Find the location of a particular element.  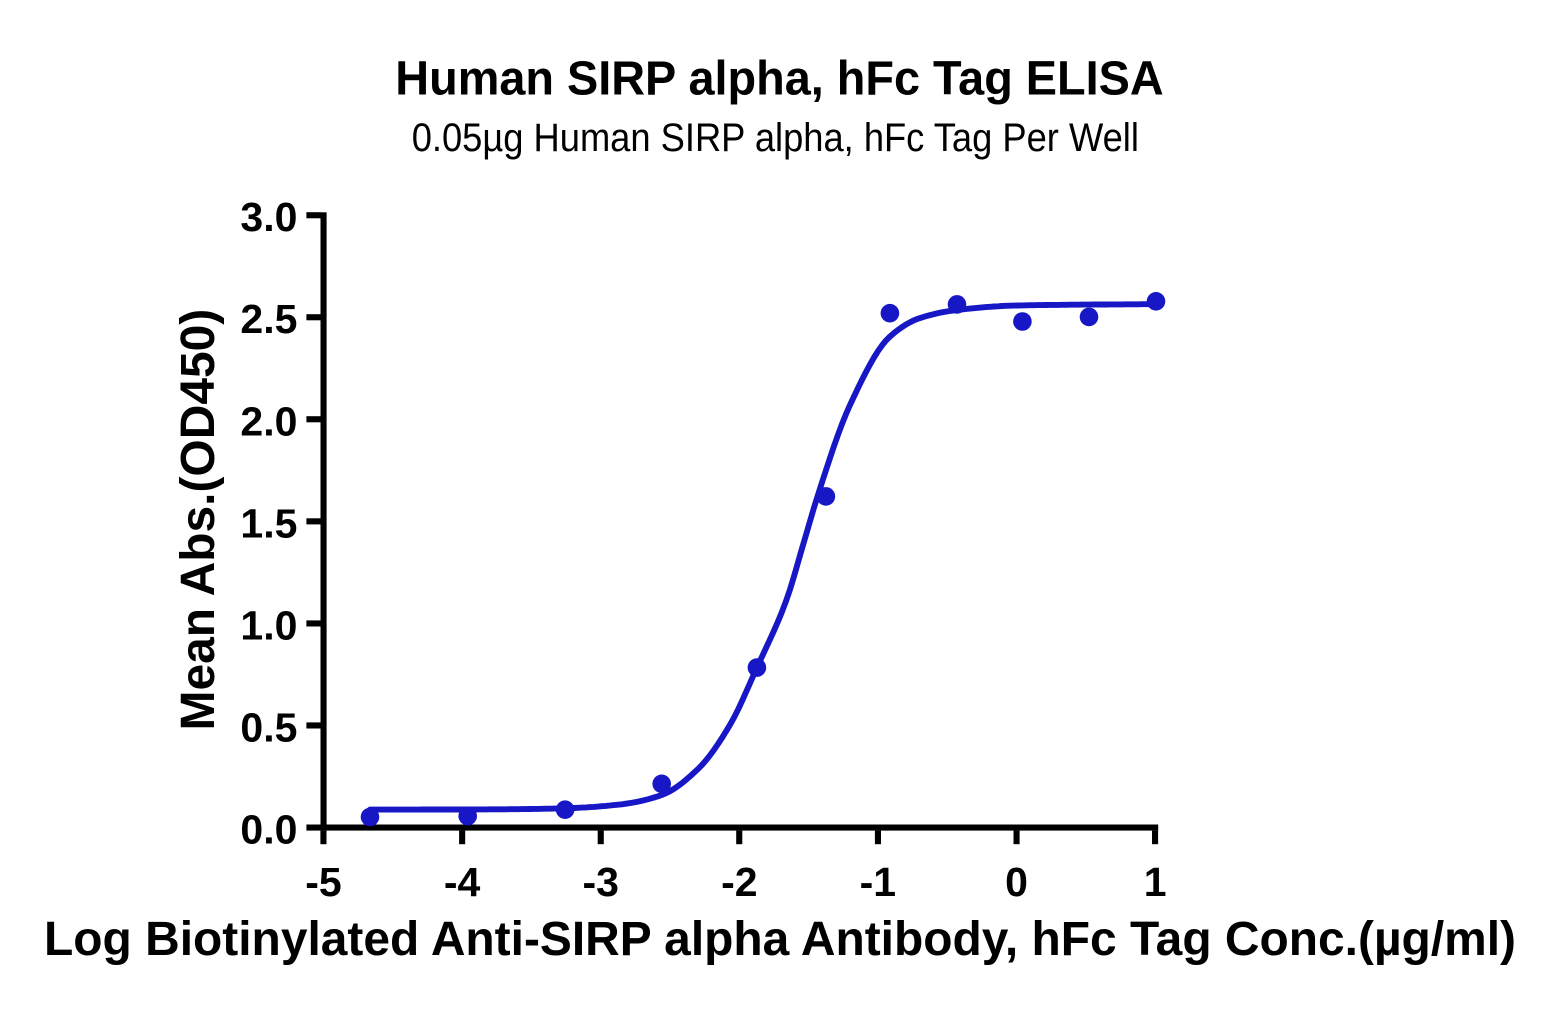

svg-text: -4 is located at coordinates (462, 882).